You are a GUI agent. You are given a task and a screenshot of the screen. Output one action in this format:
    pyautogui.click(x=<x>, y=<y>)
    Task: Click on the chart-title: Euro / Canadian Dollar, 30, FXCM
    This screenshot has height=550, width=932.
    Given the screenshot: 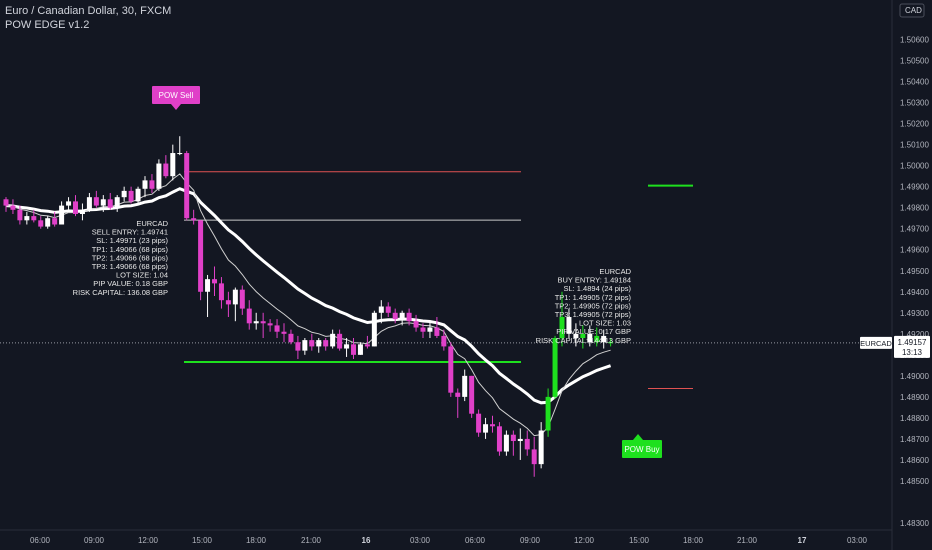 What is the action you would take?
    pyautogui.click(x=88, y=11)
    